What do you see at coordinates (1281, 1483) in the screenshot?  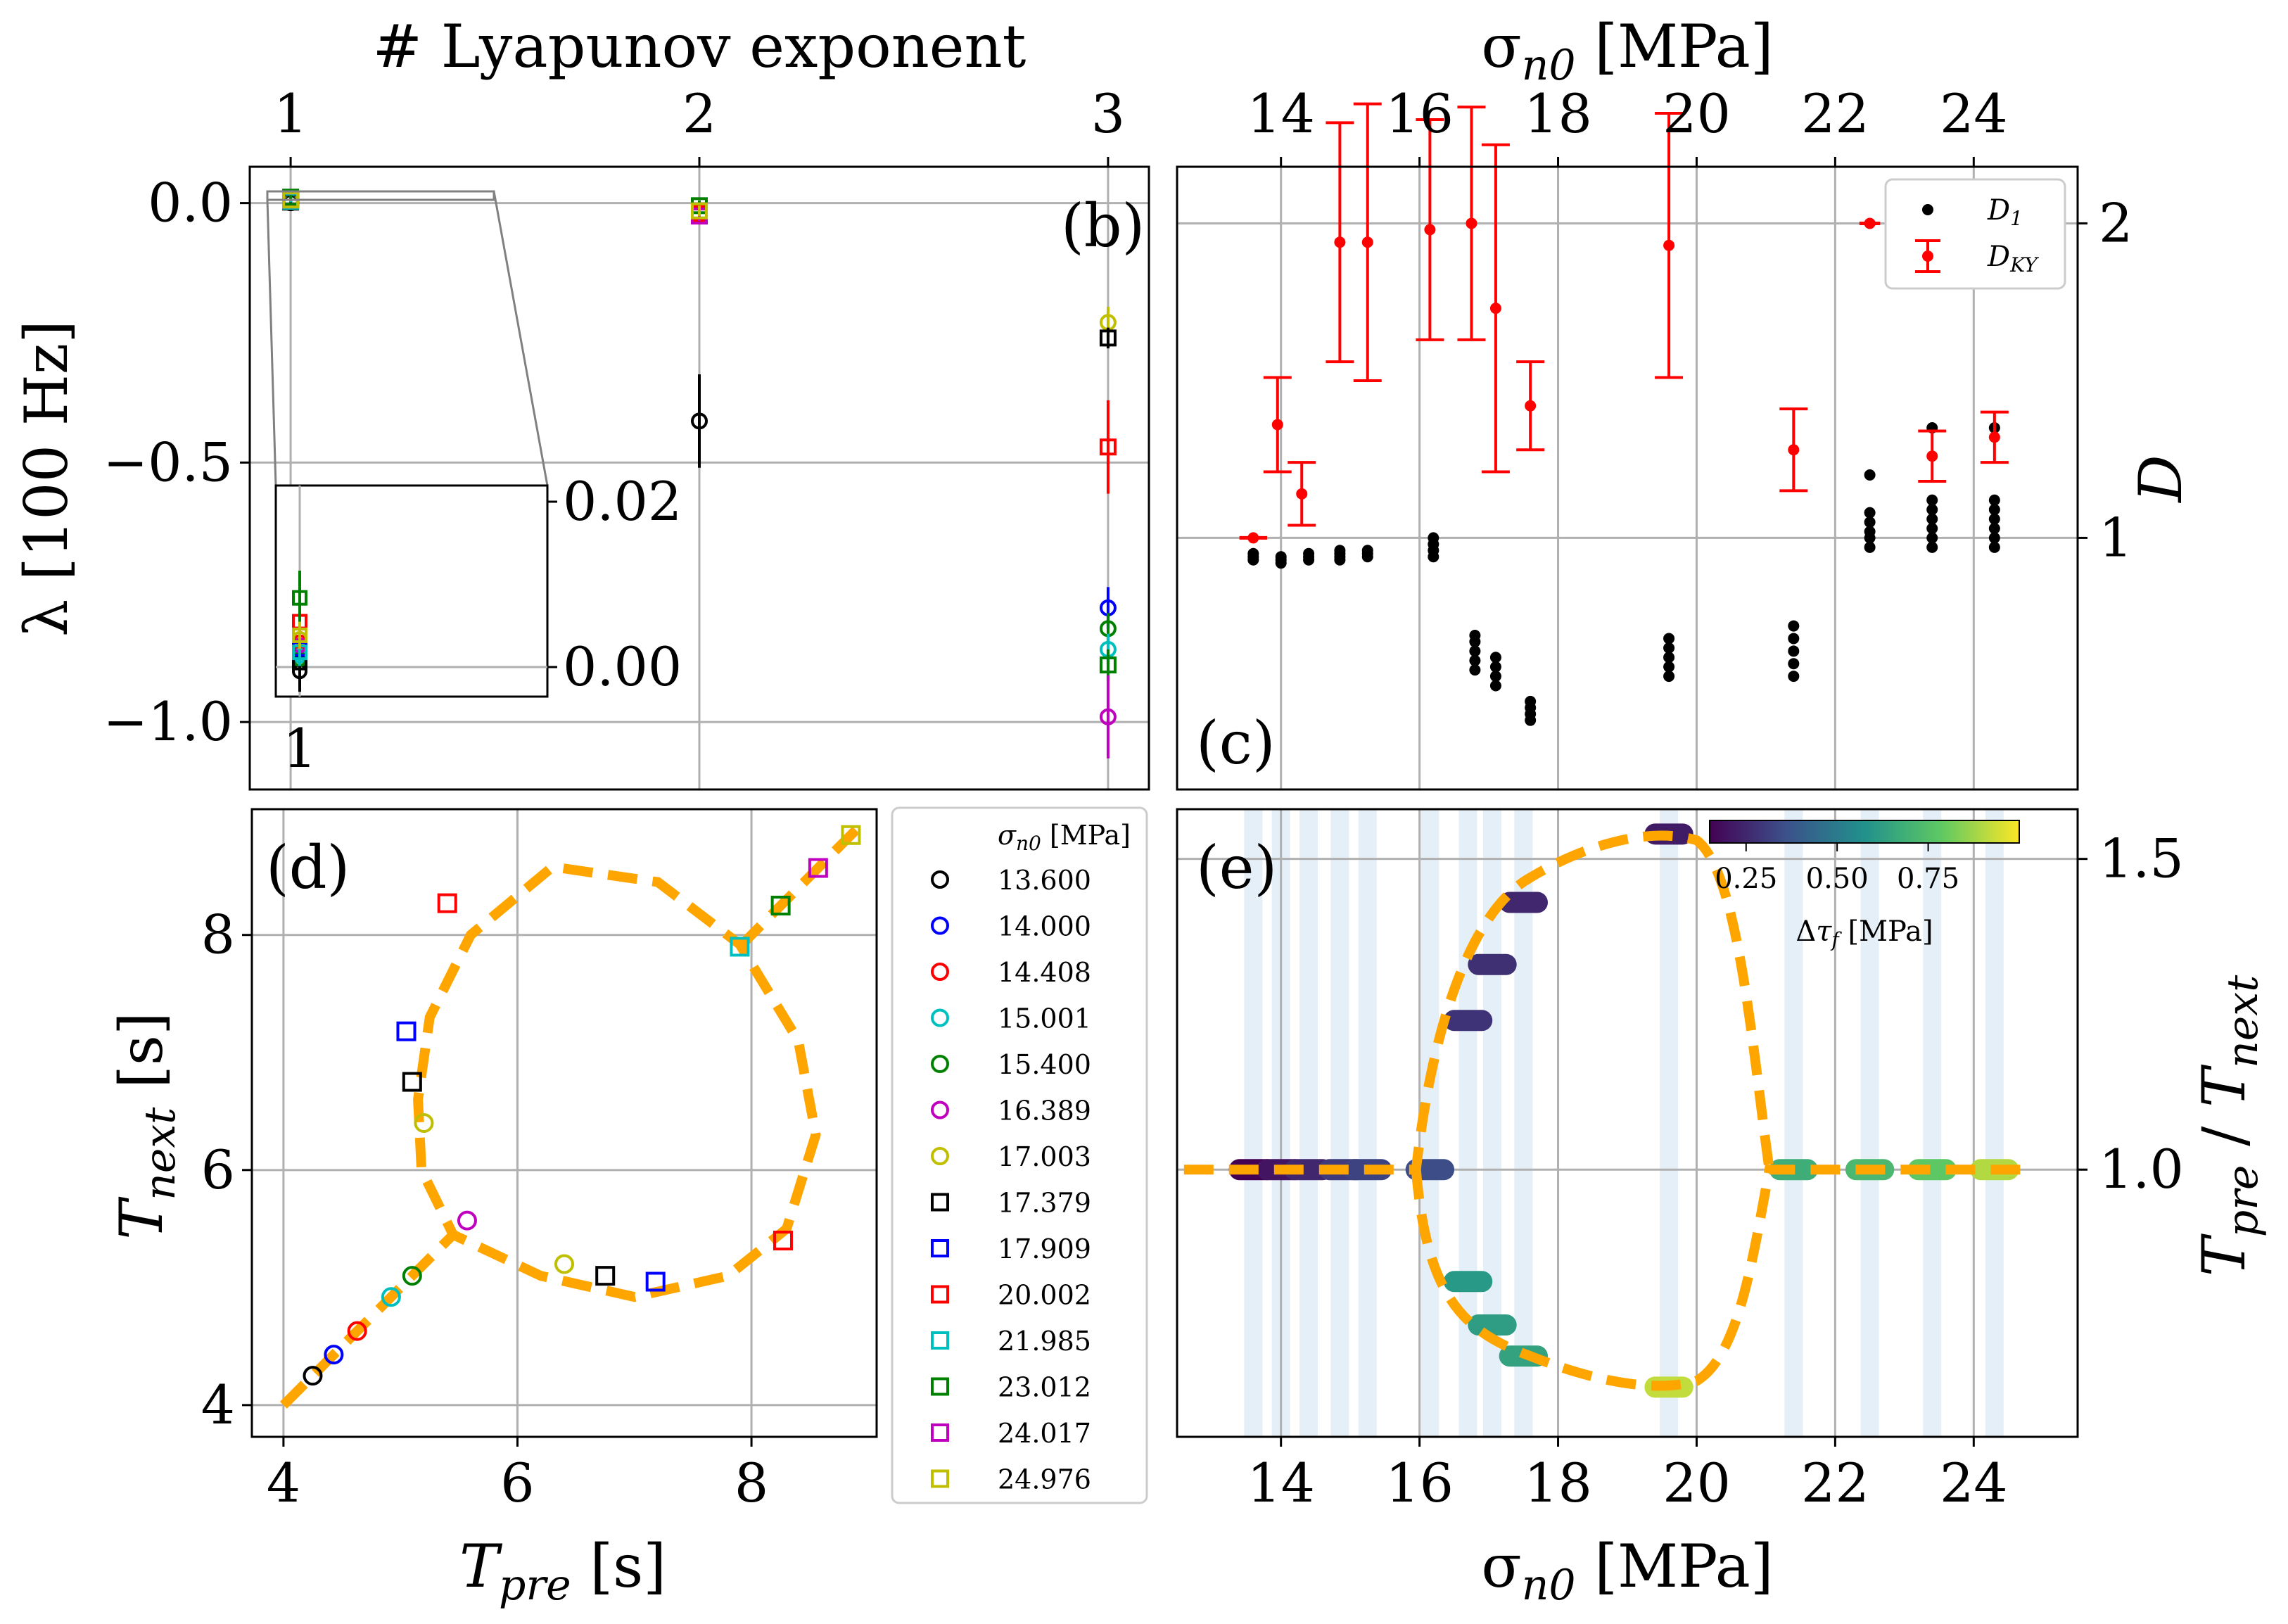 I see `xtick-label: 14` at bounding box center [1281, 1483].